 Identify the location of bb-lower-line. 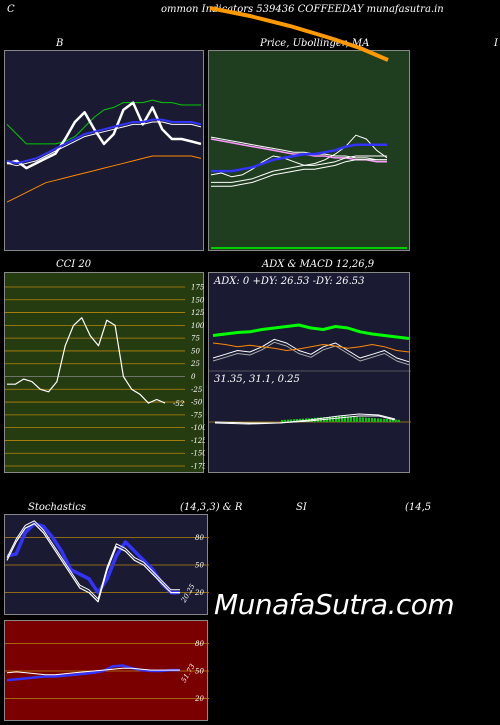
(104, 179).